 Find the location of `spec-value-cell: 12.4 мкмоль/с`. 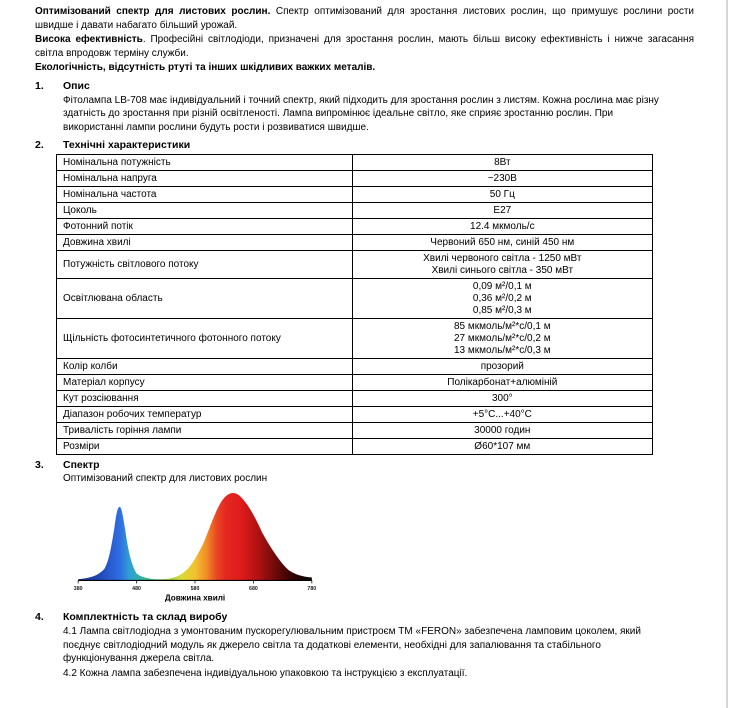

spec-value-cell: 12.4 мкмоль/с is located at coordinates (502, 226).